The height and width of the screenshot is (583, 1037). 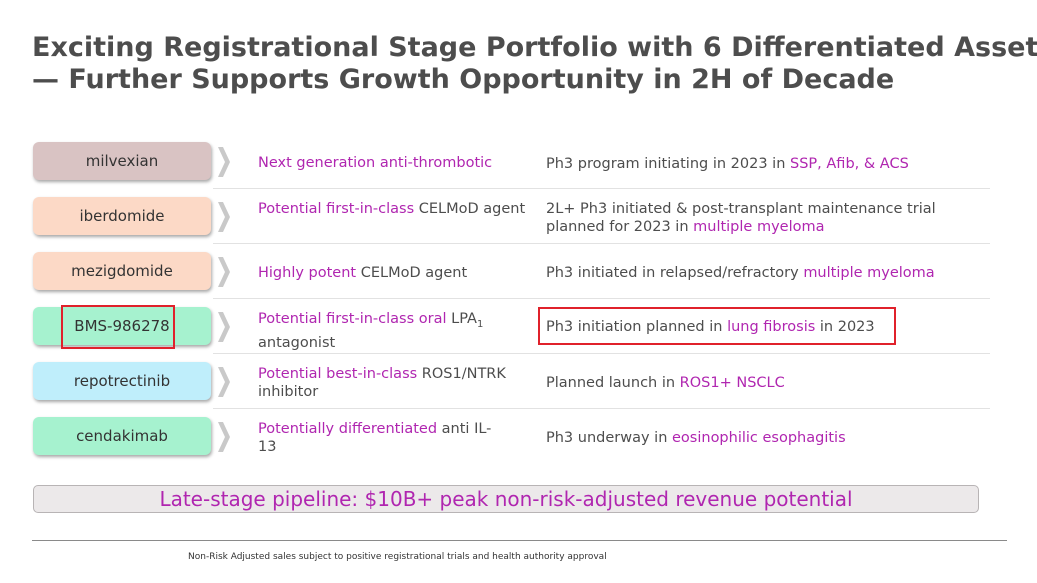 I want to click on status-highlight: lung fibrosis, so click(x=771, y=327).